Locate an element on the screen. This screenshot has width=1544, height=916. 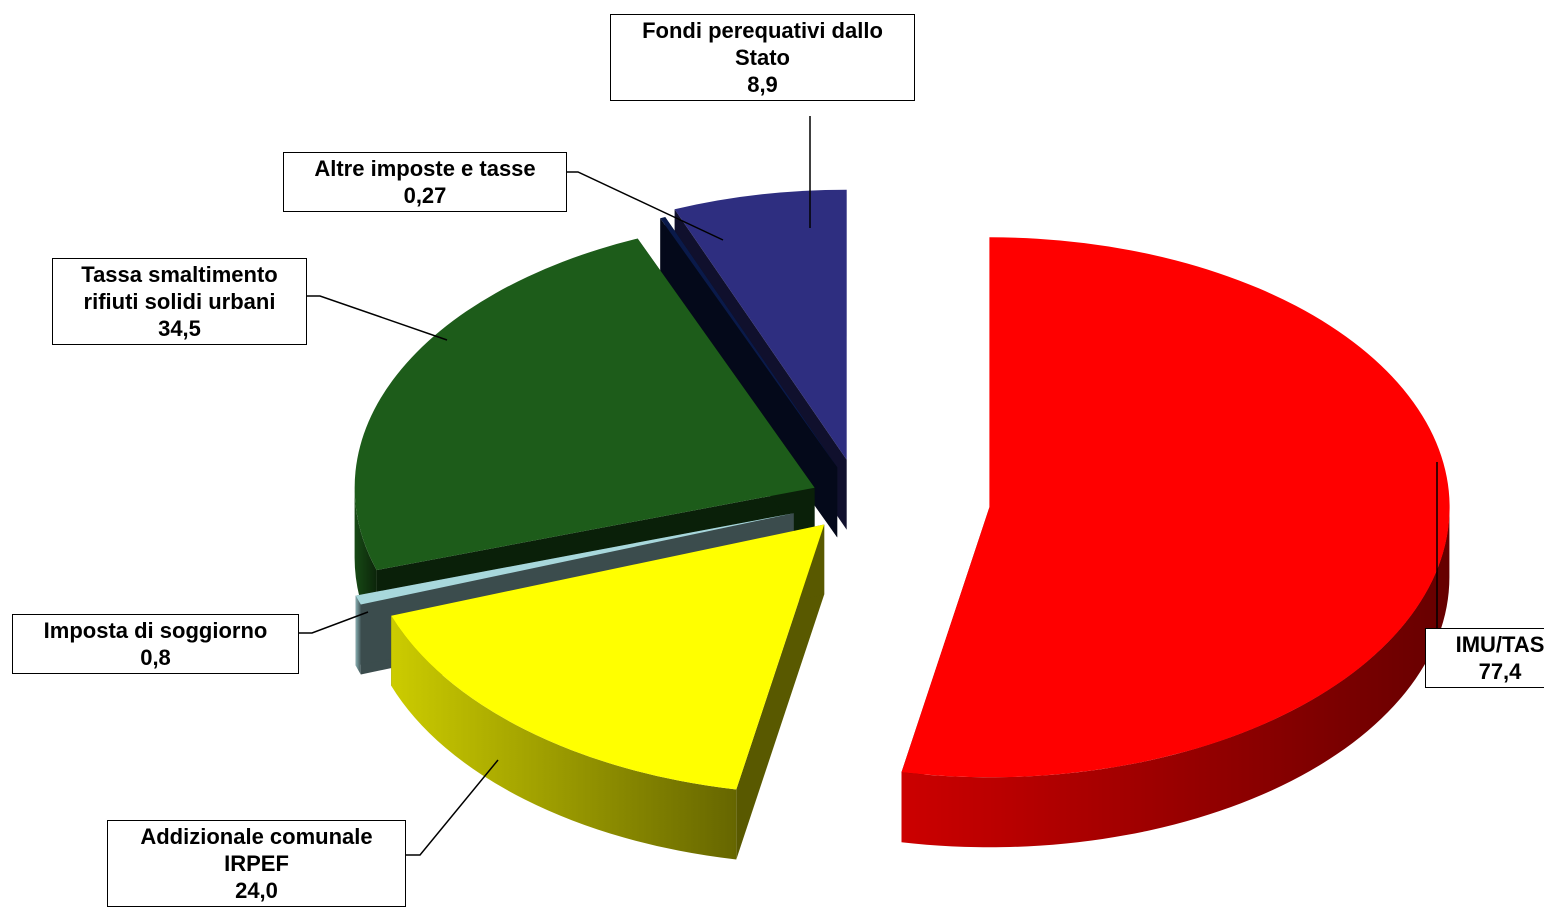
slice is located at coordinates (608, 692).